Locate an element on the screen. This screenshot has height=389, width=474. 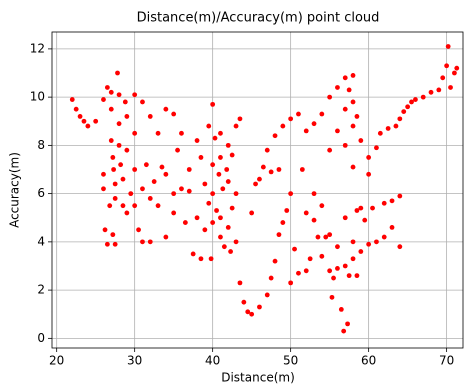
x-tick-label: 60 is located at coordinates (368, 361).